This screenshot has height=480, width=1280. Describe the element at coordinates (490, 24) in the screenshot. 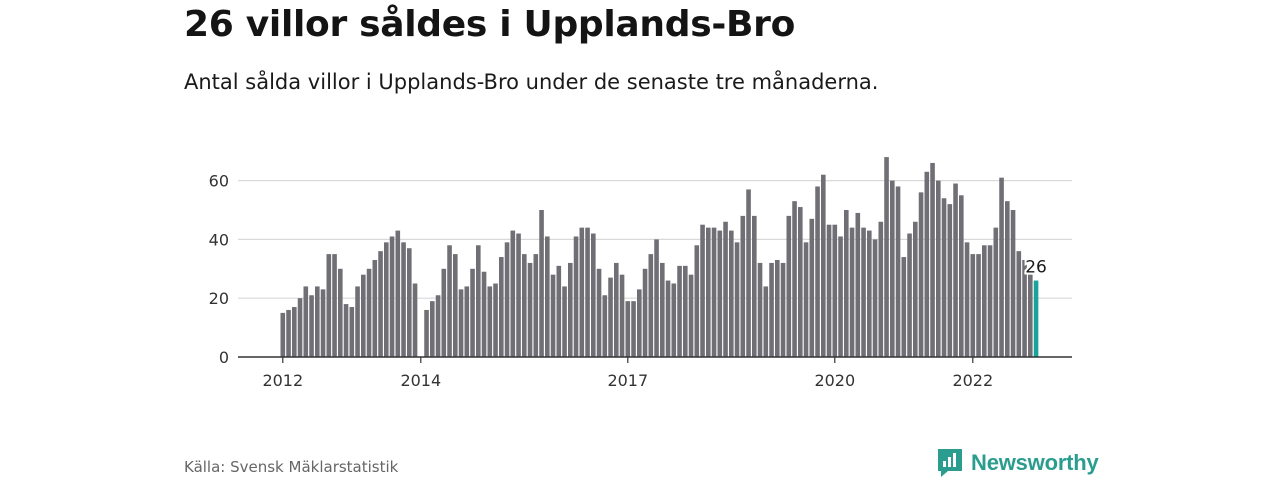

I see `chart-title: 26 villor såldes i Upplands-Bro` at that location.